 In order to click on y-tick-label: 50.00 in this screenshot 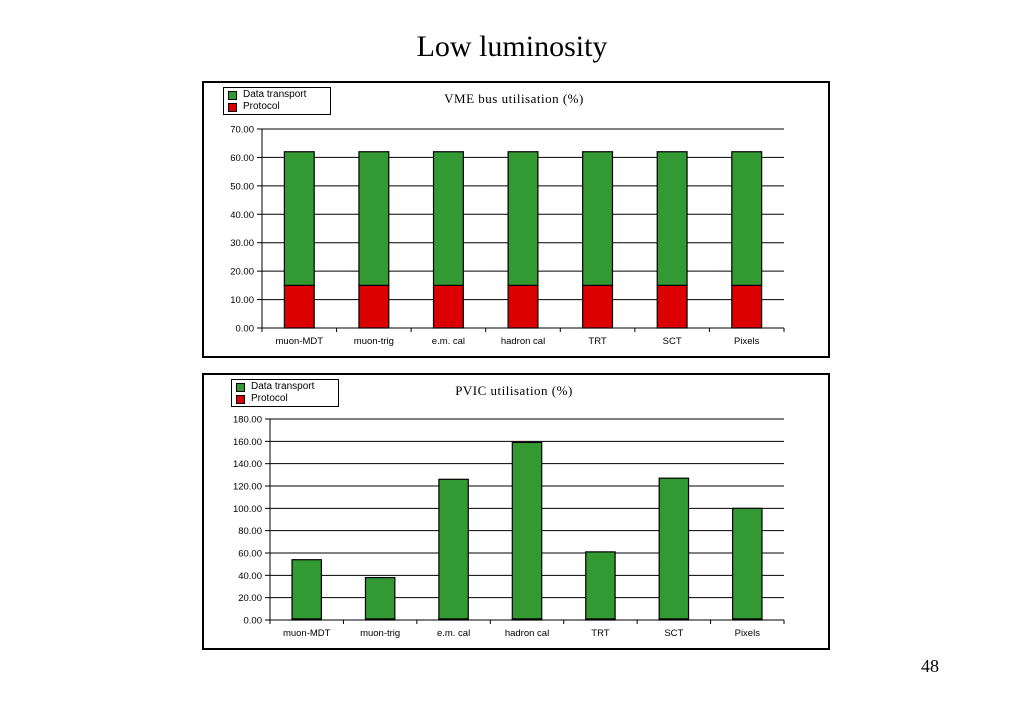, I will do `click(242, 186)`.